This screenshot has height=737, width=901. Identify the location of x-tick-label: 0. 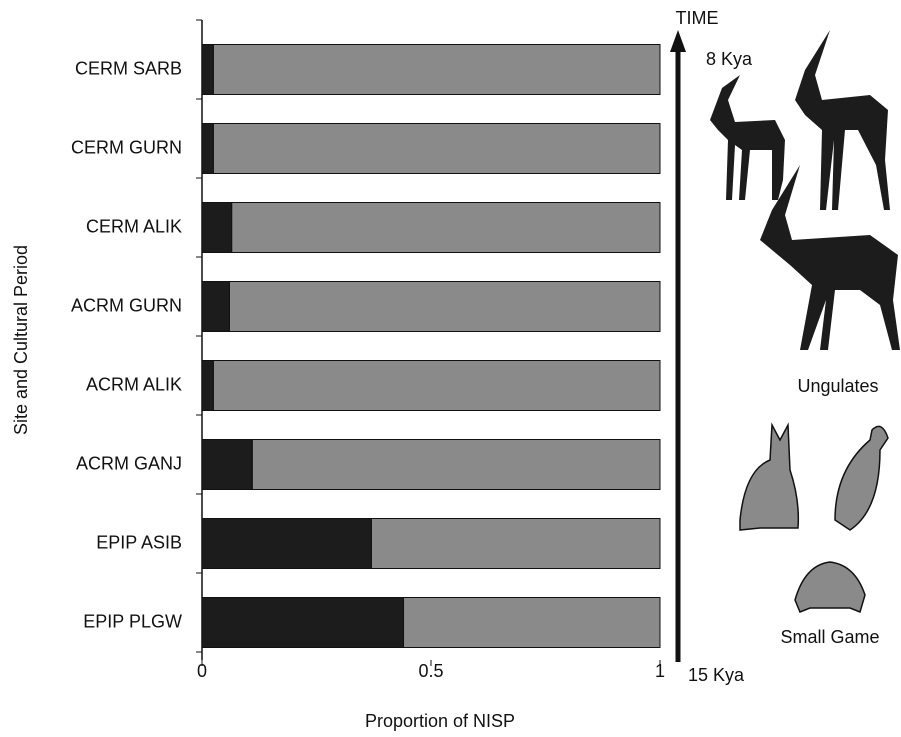
(202, 671).